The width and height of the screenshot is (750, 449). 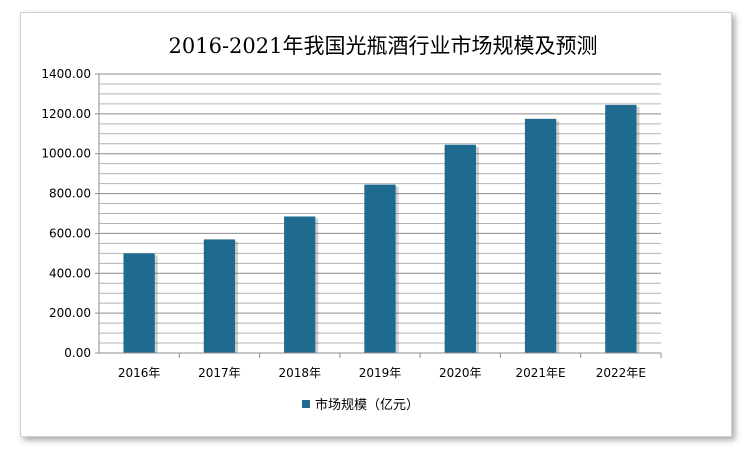 I want to click on y-tick-label: 1200.00, so click(x=66, y=114).